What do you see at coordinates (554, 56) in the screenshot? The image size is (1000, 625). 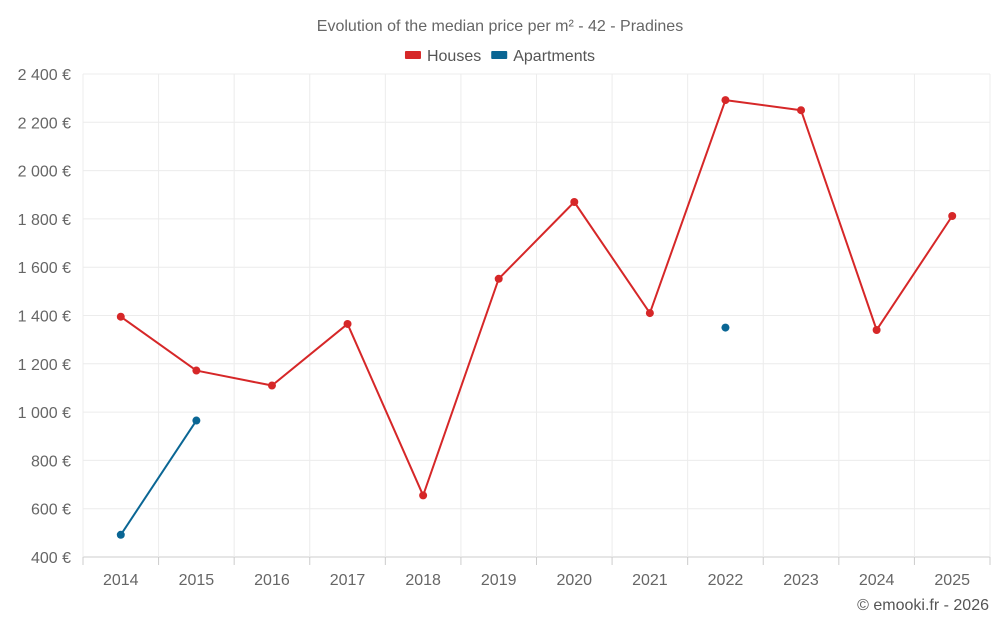 I see `legend-label-apartments: Apartments` at bounding box center [554, 56].